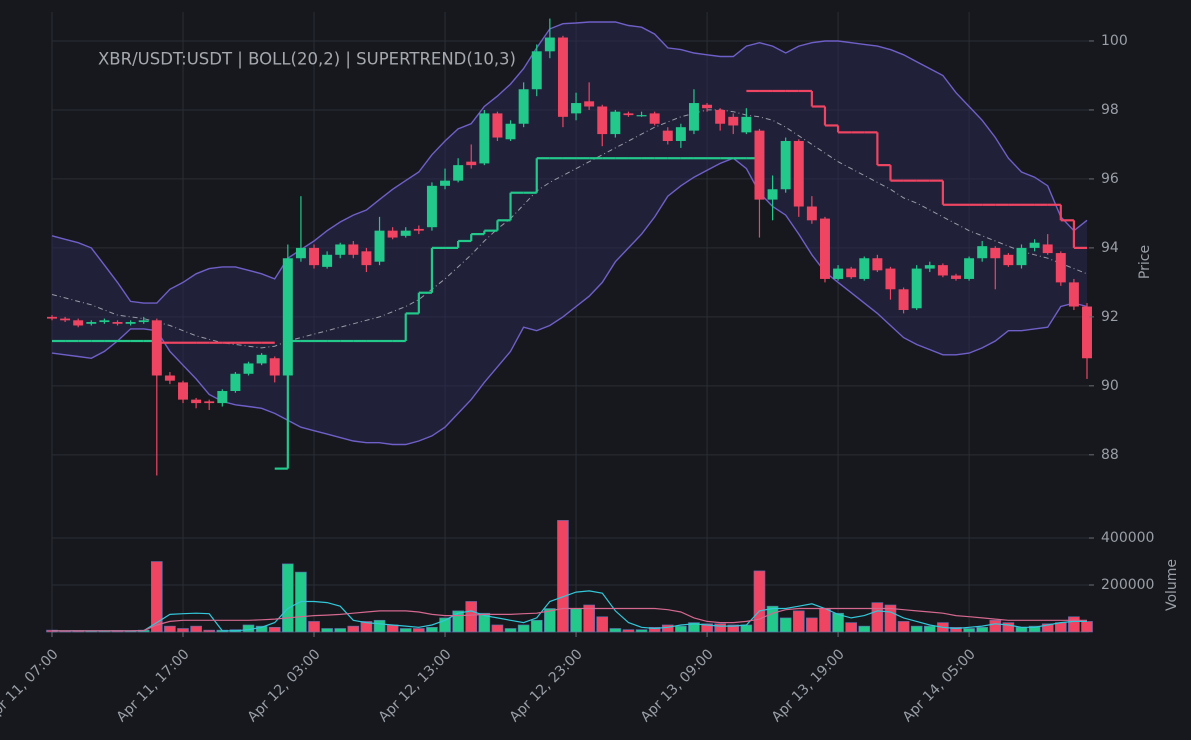  Describe the element at coordinates (1110, 455) in the screenshot. I see `y-tick-label: 88` at that location.